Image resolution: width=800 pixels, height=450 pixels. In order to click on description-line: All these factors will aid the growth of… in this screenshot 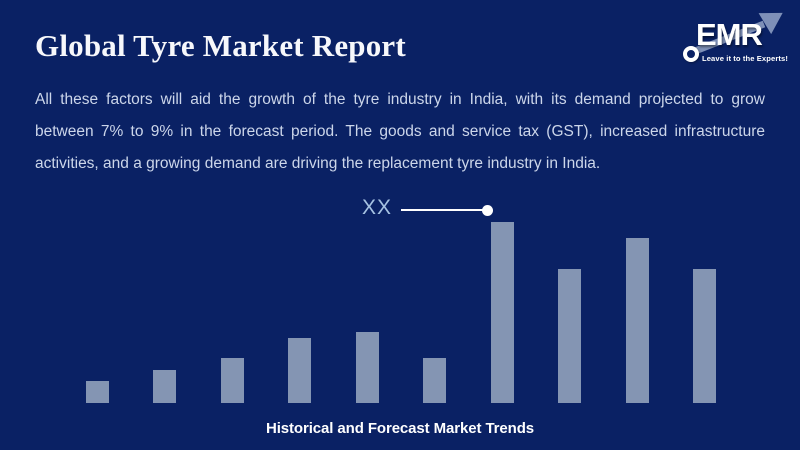, I will do `click(400, 99)`.